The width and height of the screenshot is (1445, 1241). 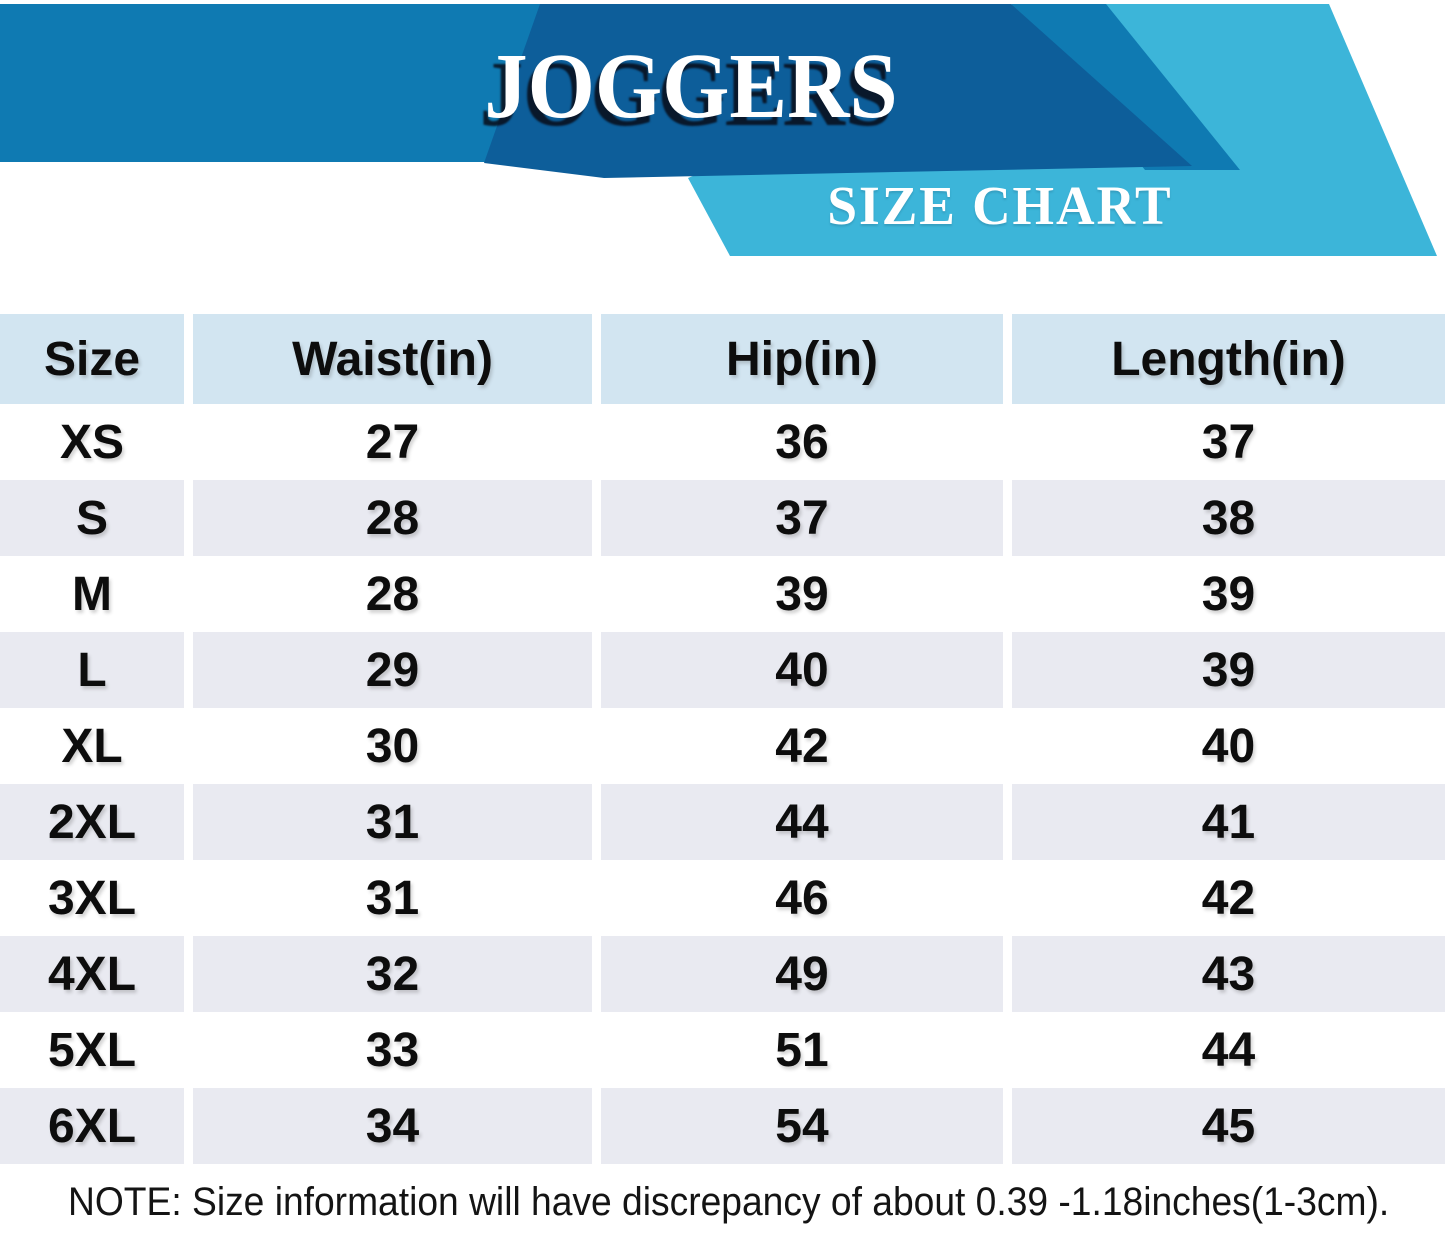 I want to click on length-value-cell: 42, so click(x=1228, y=898).